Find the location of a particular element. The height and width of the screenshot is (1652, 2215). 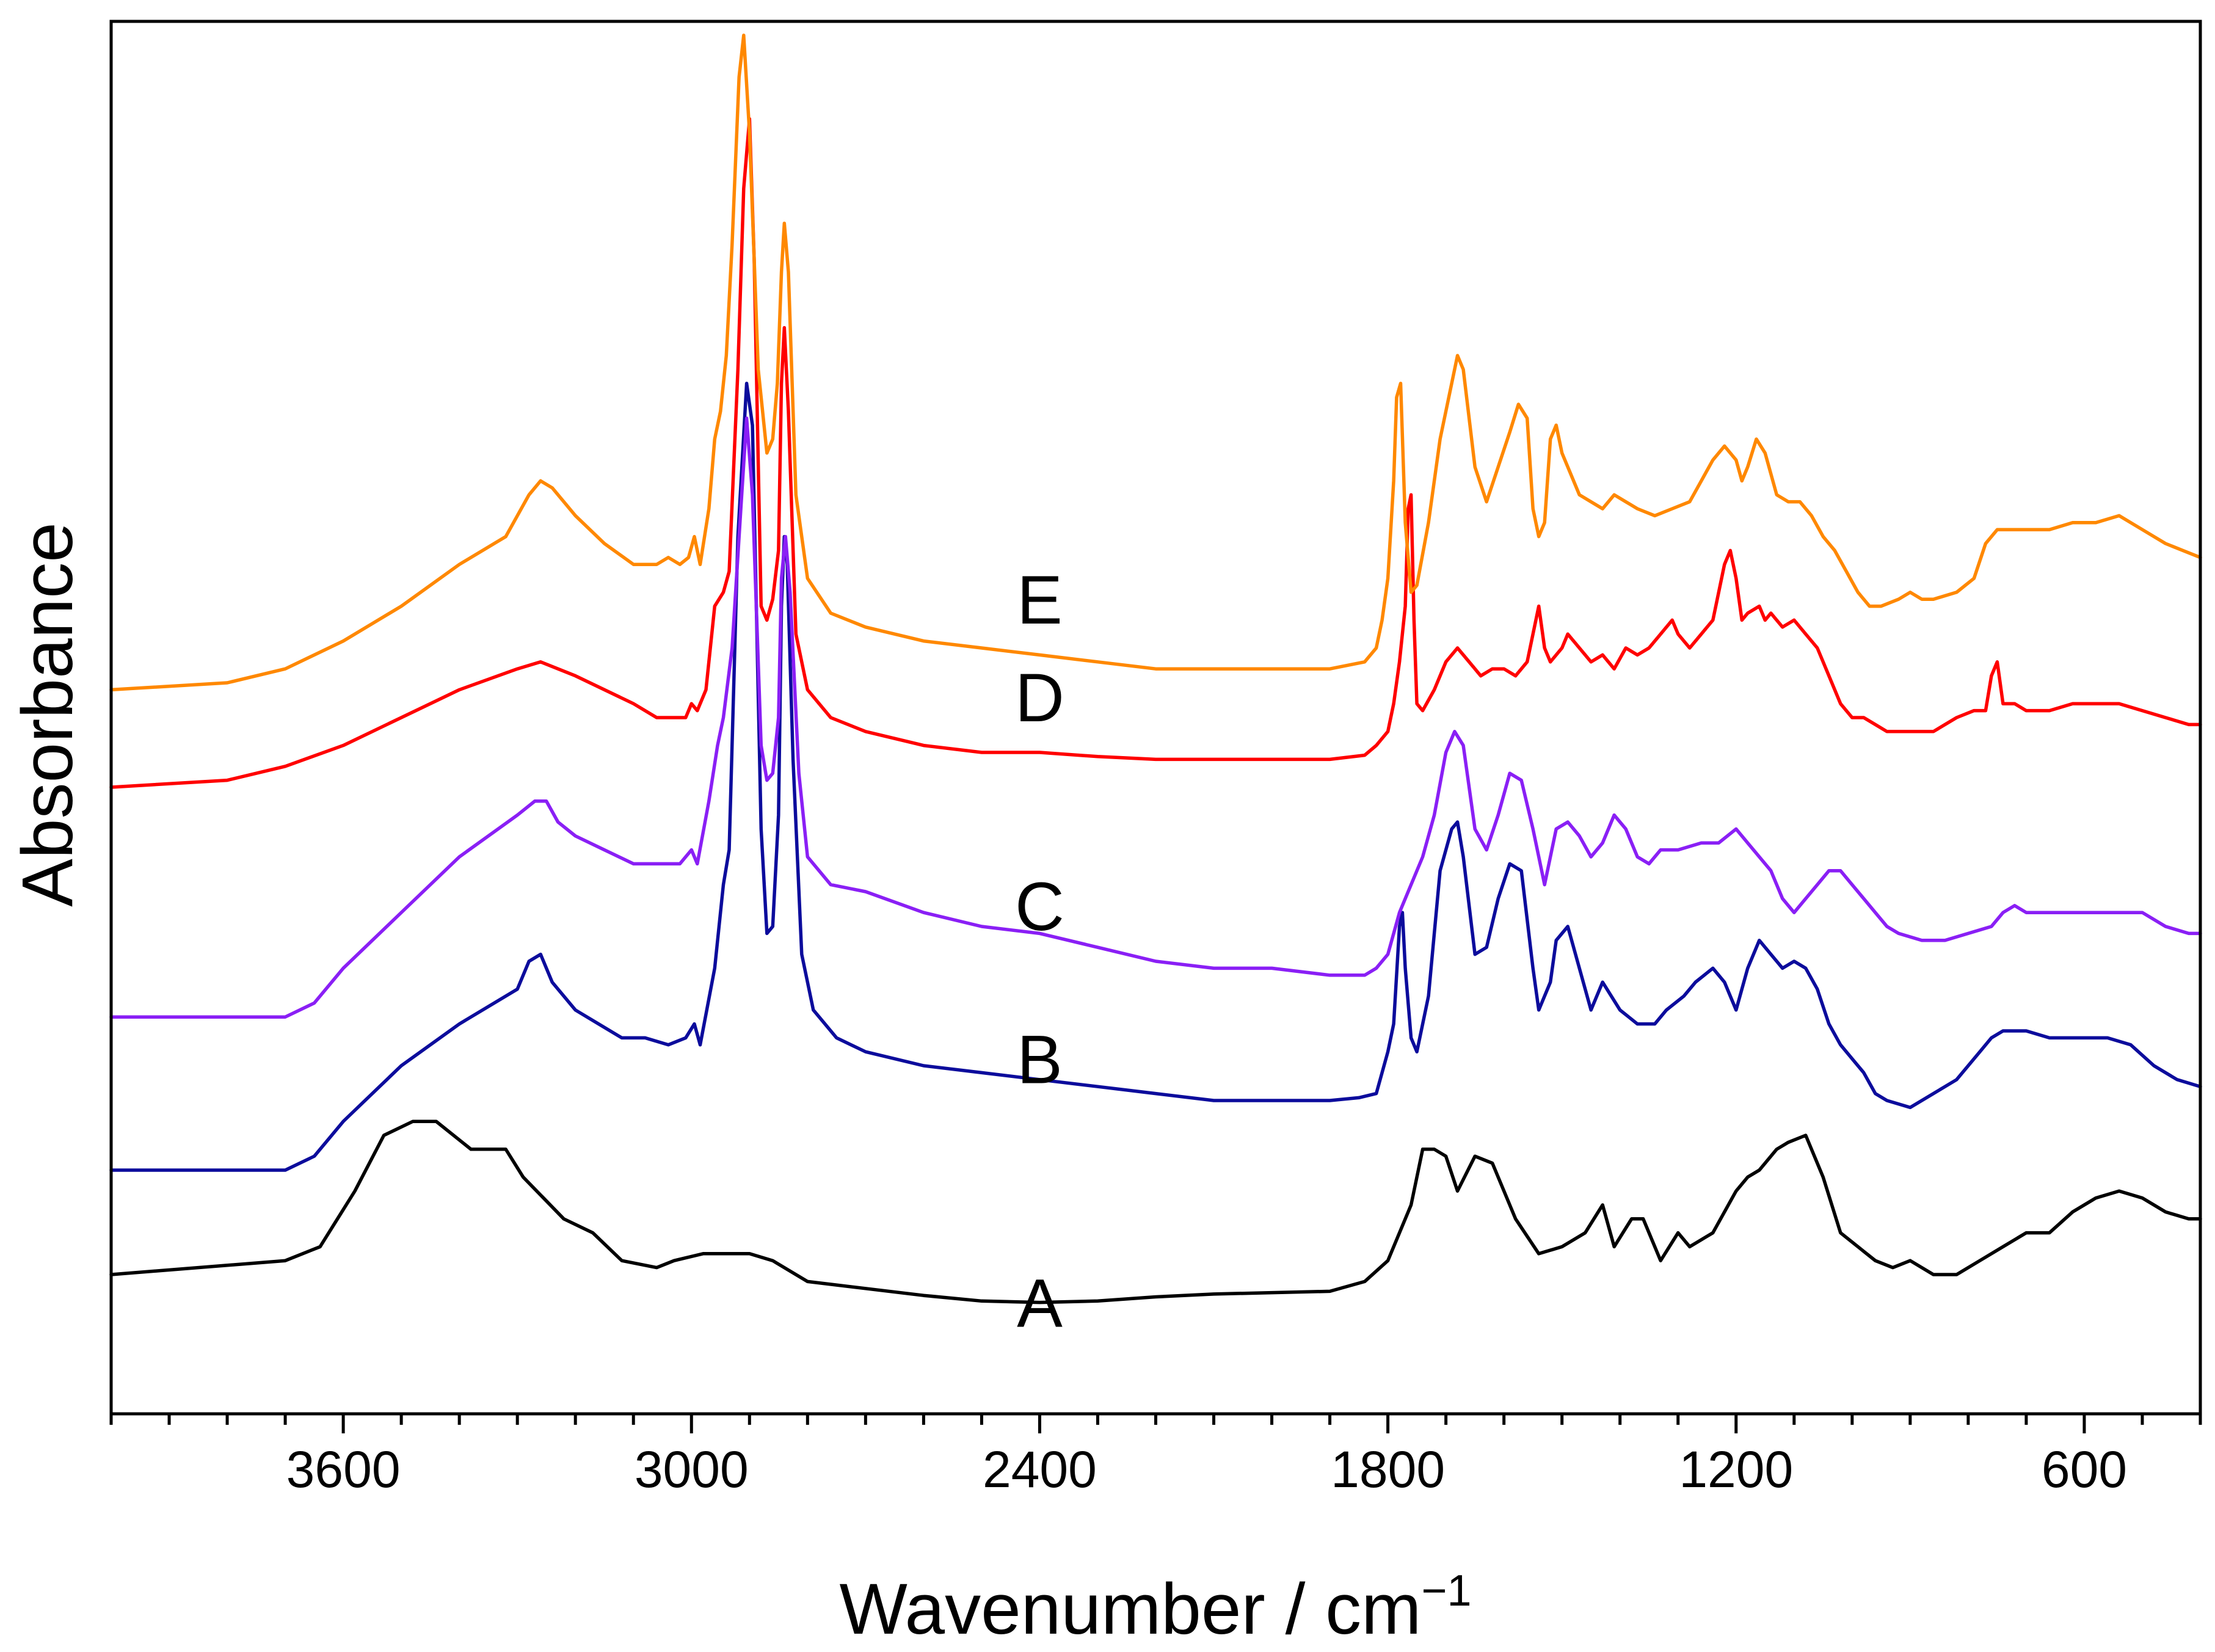

trace-label-a: A is located at coordinates (1040, 1304).